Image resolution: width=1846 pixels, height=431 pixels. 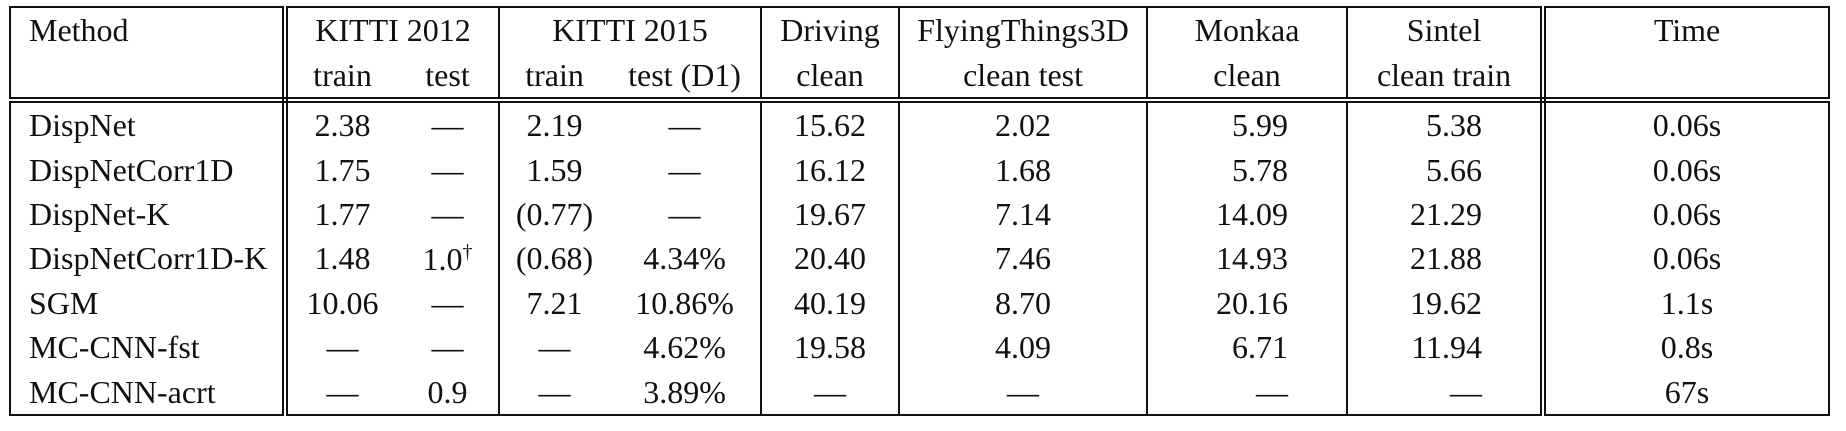 I want to click on header-sub-flyingthings3d: clean test, so click(x=1024, y=77).